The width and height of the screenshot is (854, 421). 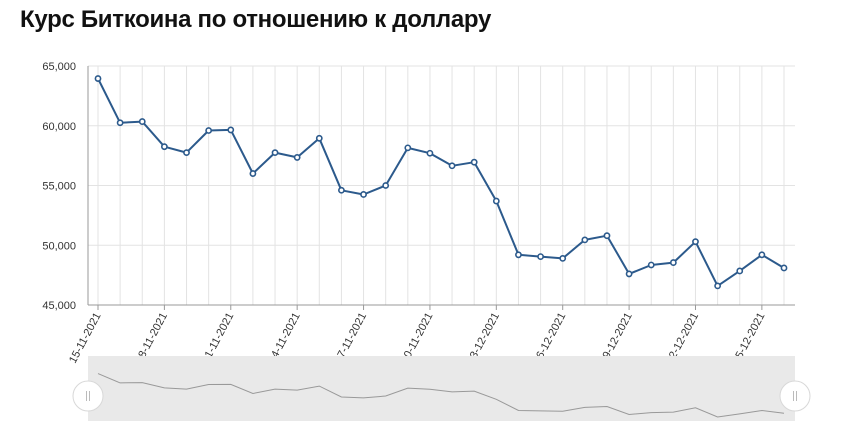 I want to click on y-tick-label: 55,000, so click(x=59, y=187).